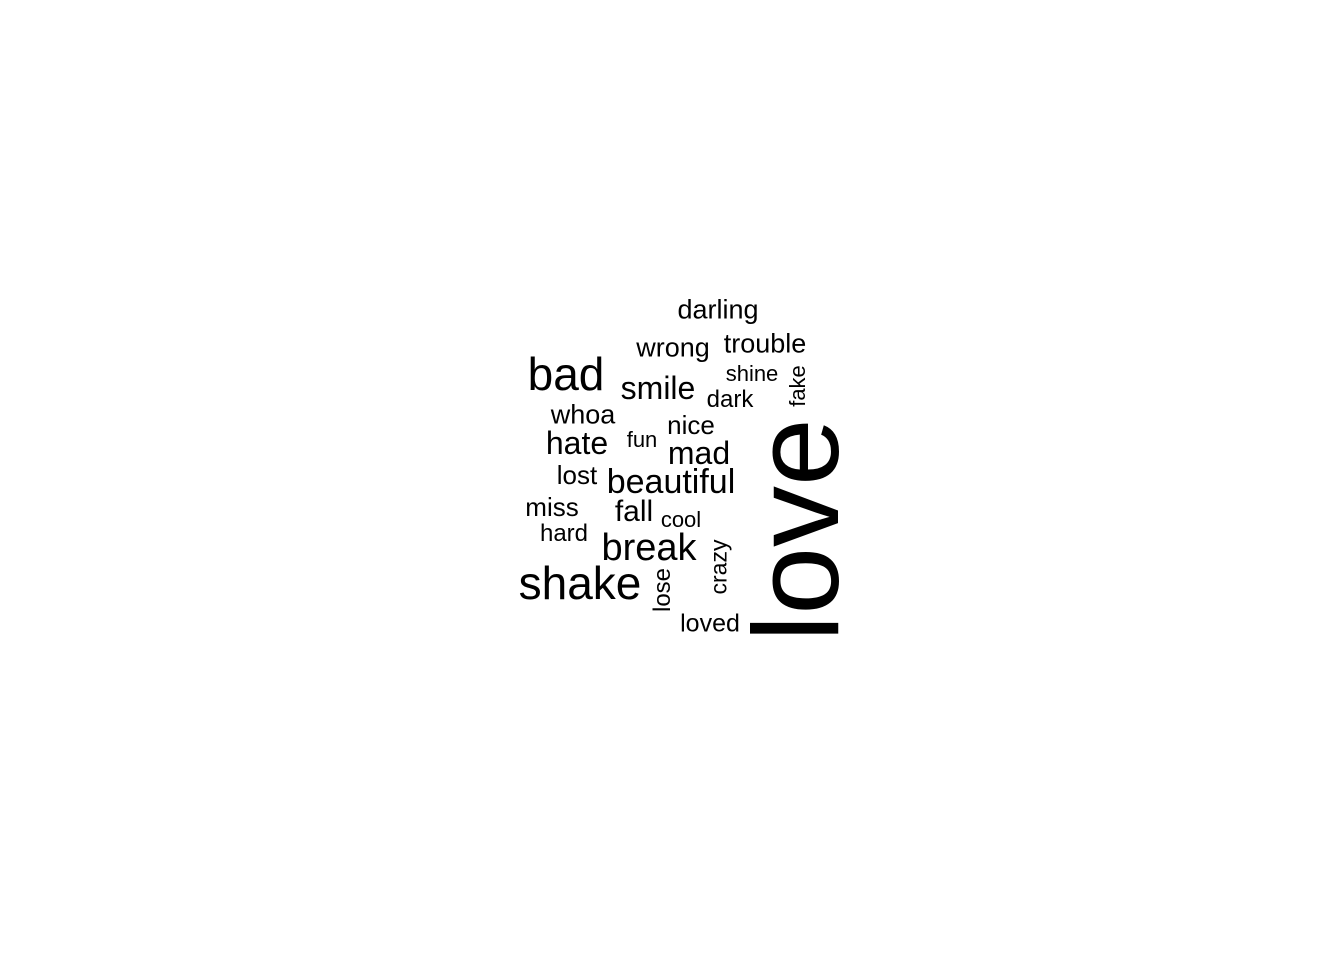 Image resolution: width=1344 pixels, height=960 pixels. Describe the element at coordinates (658, 388) in the screenshot. I see `word-smile: smile` at that location.